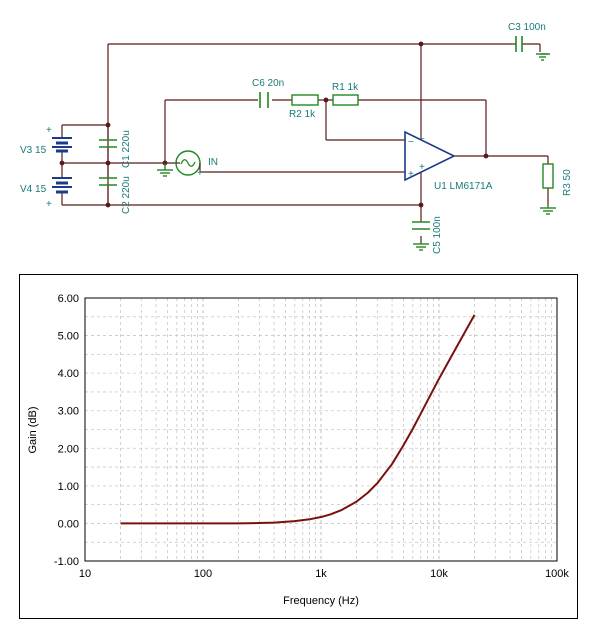  I want to click on label-c1: C1 220u, so click(126, 149).